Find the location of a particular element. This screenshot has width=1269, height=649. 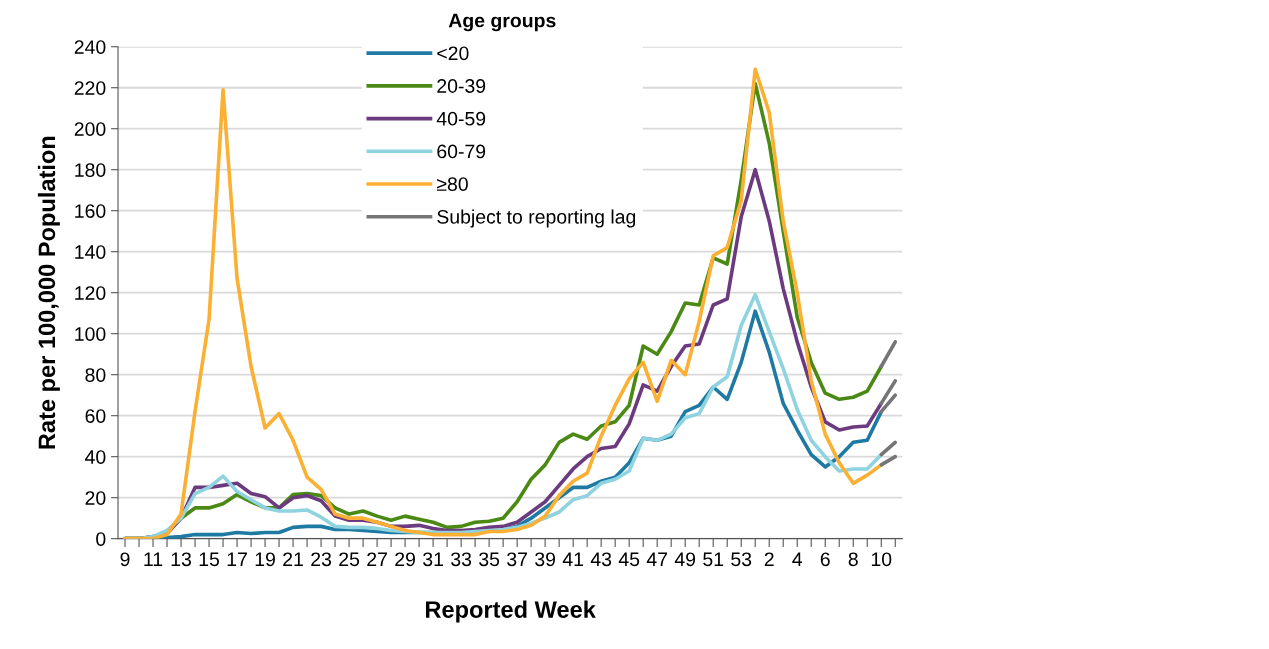

x-tick-label: 43 is located at coordinates (601, 559).